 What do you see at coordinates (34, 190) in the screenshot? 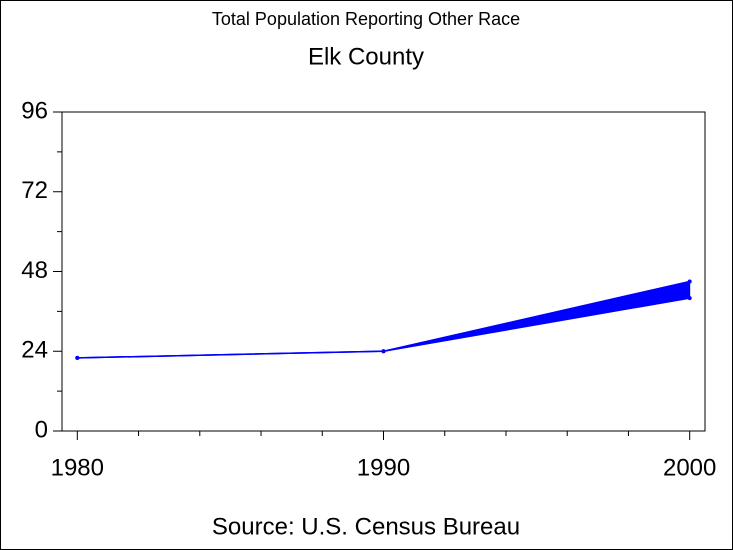
I see `y-tick-label: 72` at bounding box center [34, 190].